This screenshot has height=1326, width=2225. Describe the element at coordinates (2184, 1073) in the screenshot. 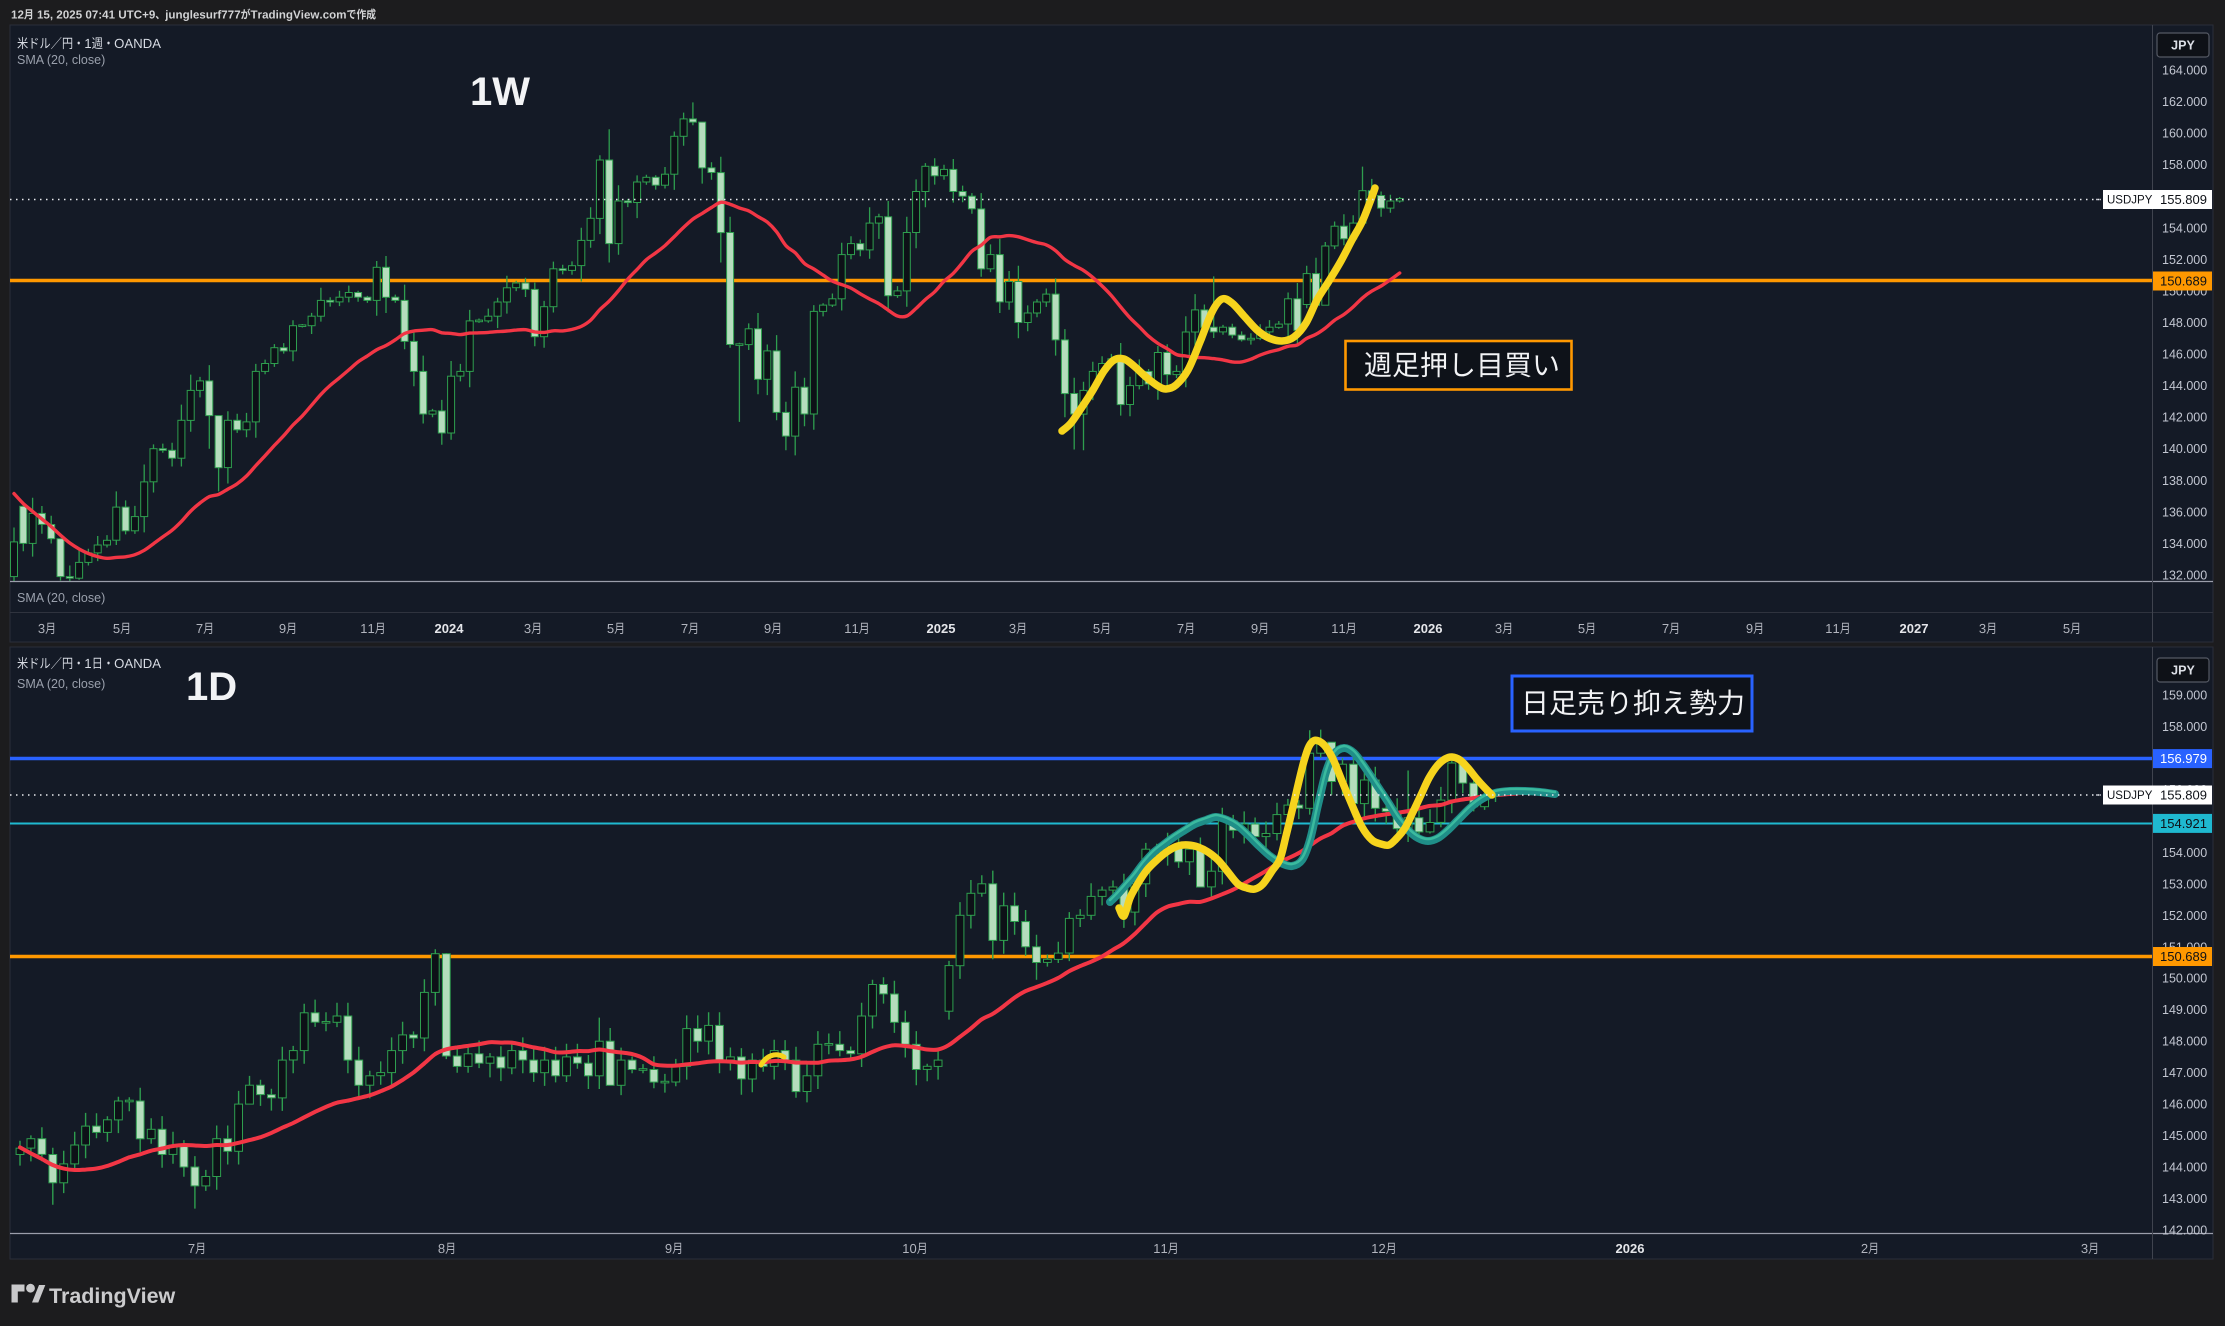

I see `svg-text: 147.000` at that location.